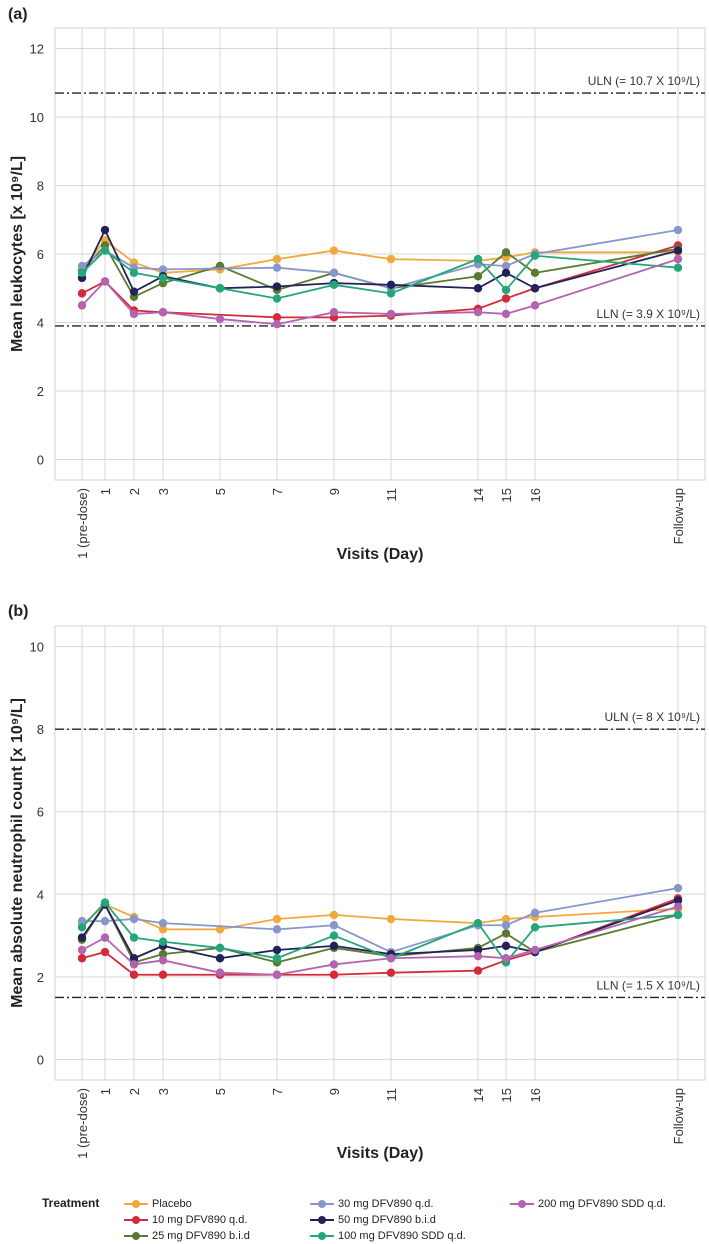 This screenshot has width=709, height=1244. I want to click on uln-label: ULN (= 8 X 10⁹/L), so click(652, 717).